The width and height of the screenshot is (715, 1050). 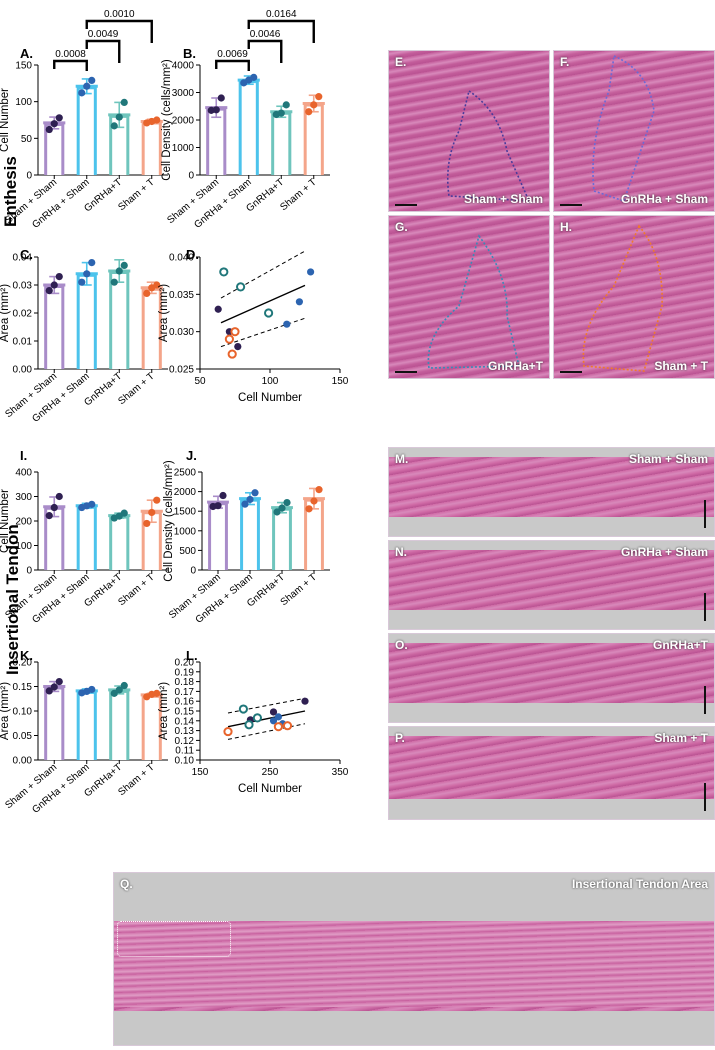 What do you see at coordinates (281, 14) in the screenshot?
I see `p-value-label: 0.0164` at bounding box center [281, 14].